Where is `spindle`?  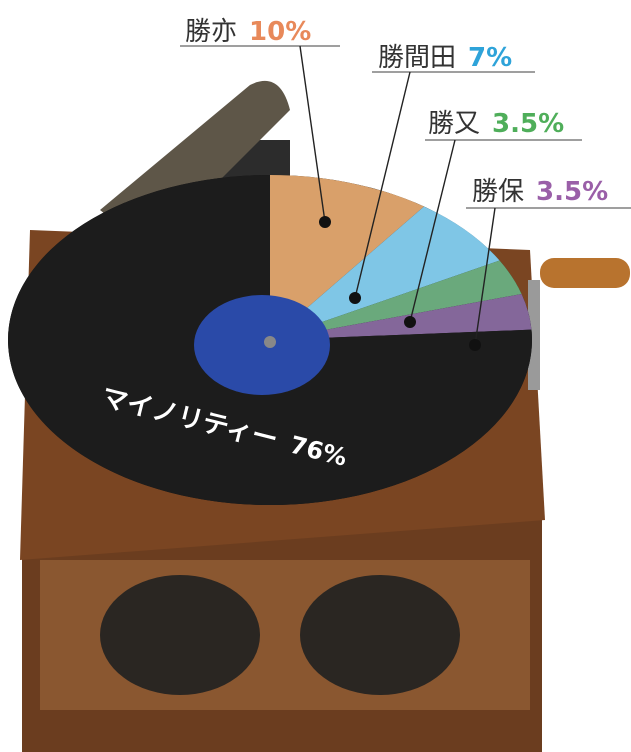
spindle is located at coordinates (270, 342).